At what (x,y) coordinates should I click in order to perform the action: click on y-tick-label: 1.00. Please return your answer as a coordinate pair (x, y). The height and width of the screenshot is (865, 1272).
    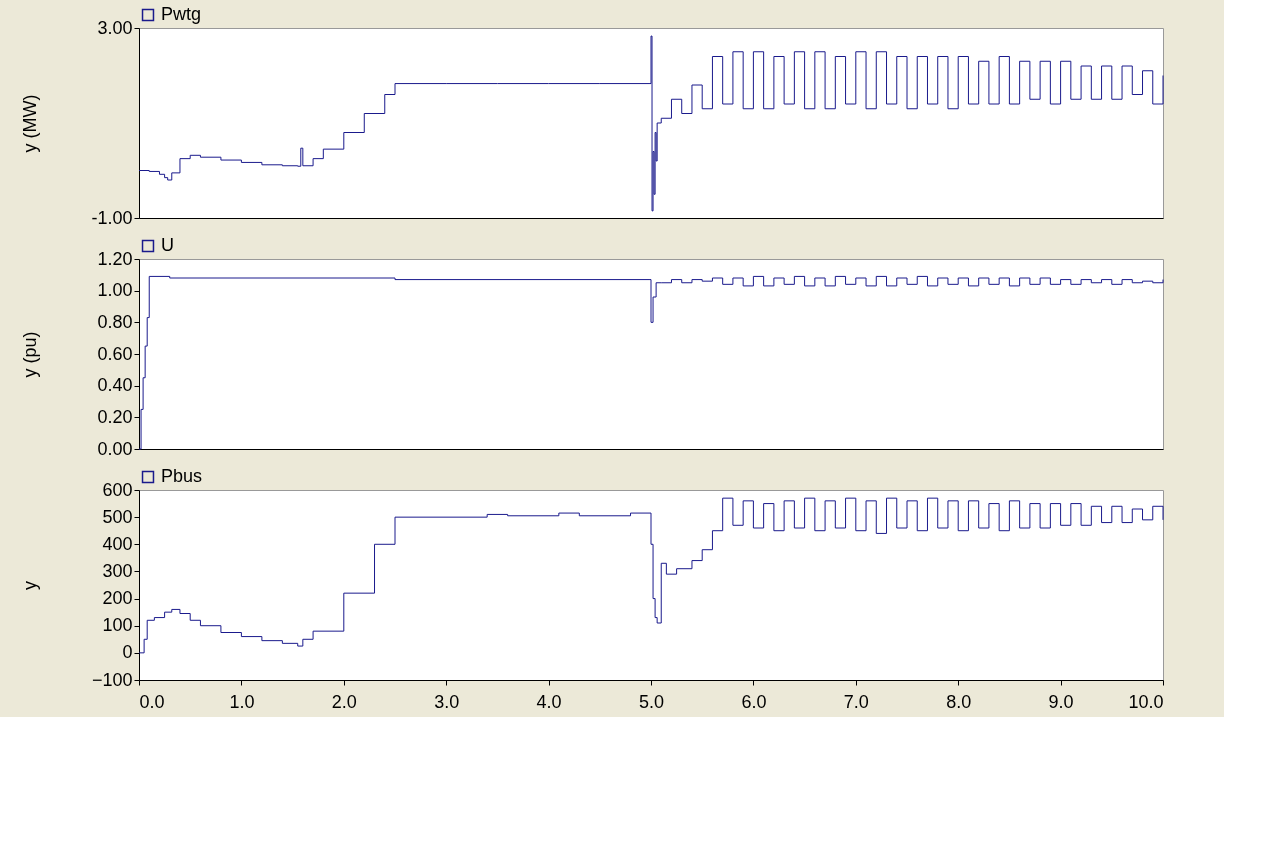
    Looking at the image, I should click on (115, 290).